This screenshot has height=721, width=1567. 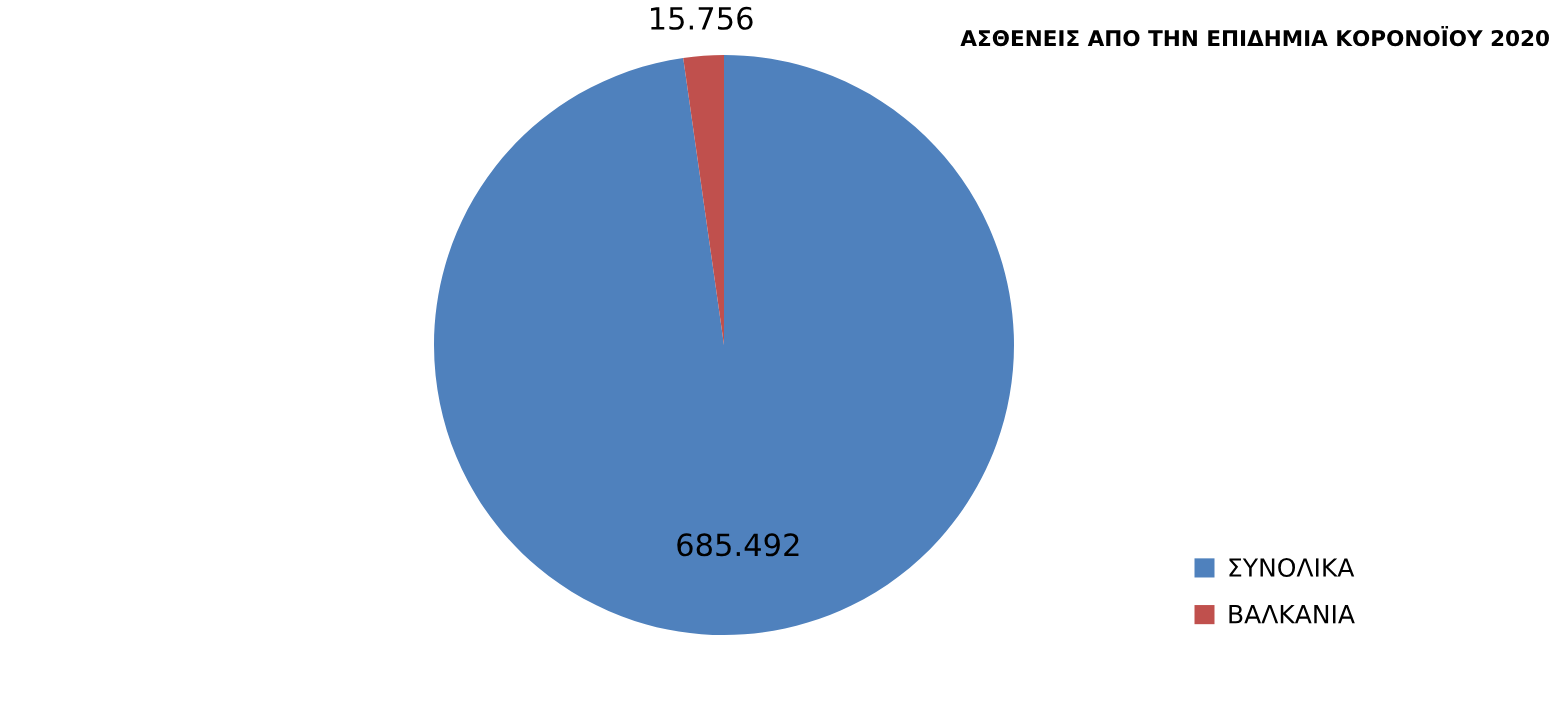 What do you see at coordinates (1292, 567) in the screenshot?
I see `legend-label: ΣΥΝΟΛΙΚΑ` at bounding box center [1292, 567].